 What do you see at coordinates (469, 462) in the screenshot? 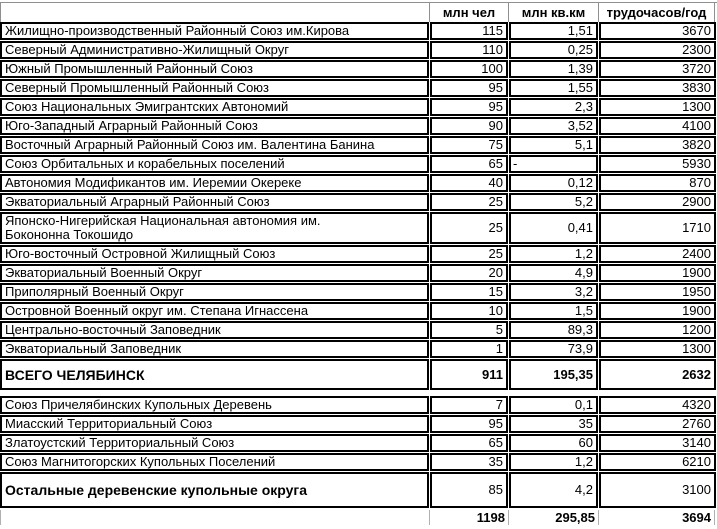
I see `cell-people: 35` at bounding box center [469, 462].